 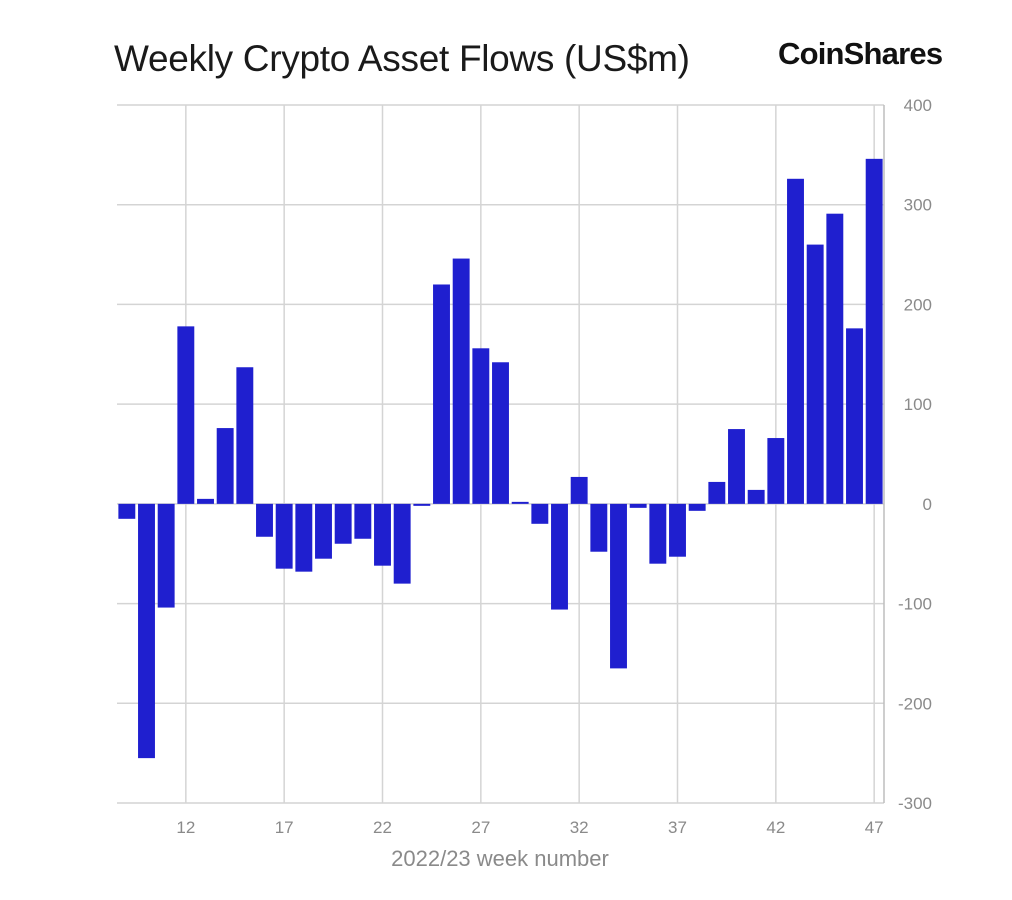 I want to click on y-tick-label: 200, so click(x=918, y=304).